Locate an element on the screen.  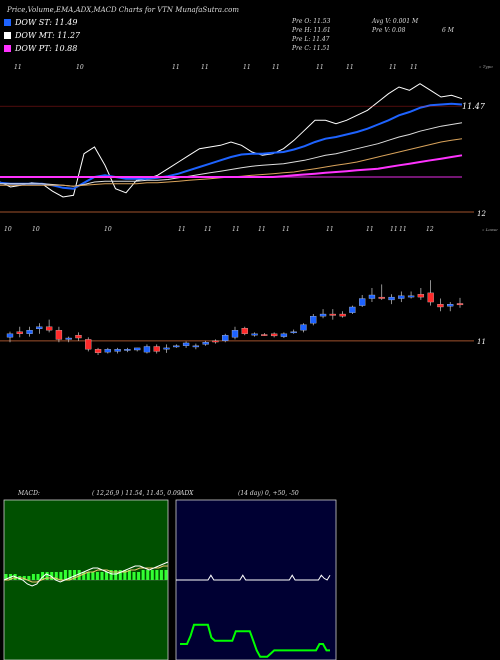
ema-last-price-label: 11.47 is located at coordinates (474, 106).